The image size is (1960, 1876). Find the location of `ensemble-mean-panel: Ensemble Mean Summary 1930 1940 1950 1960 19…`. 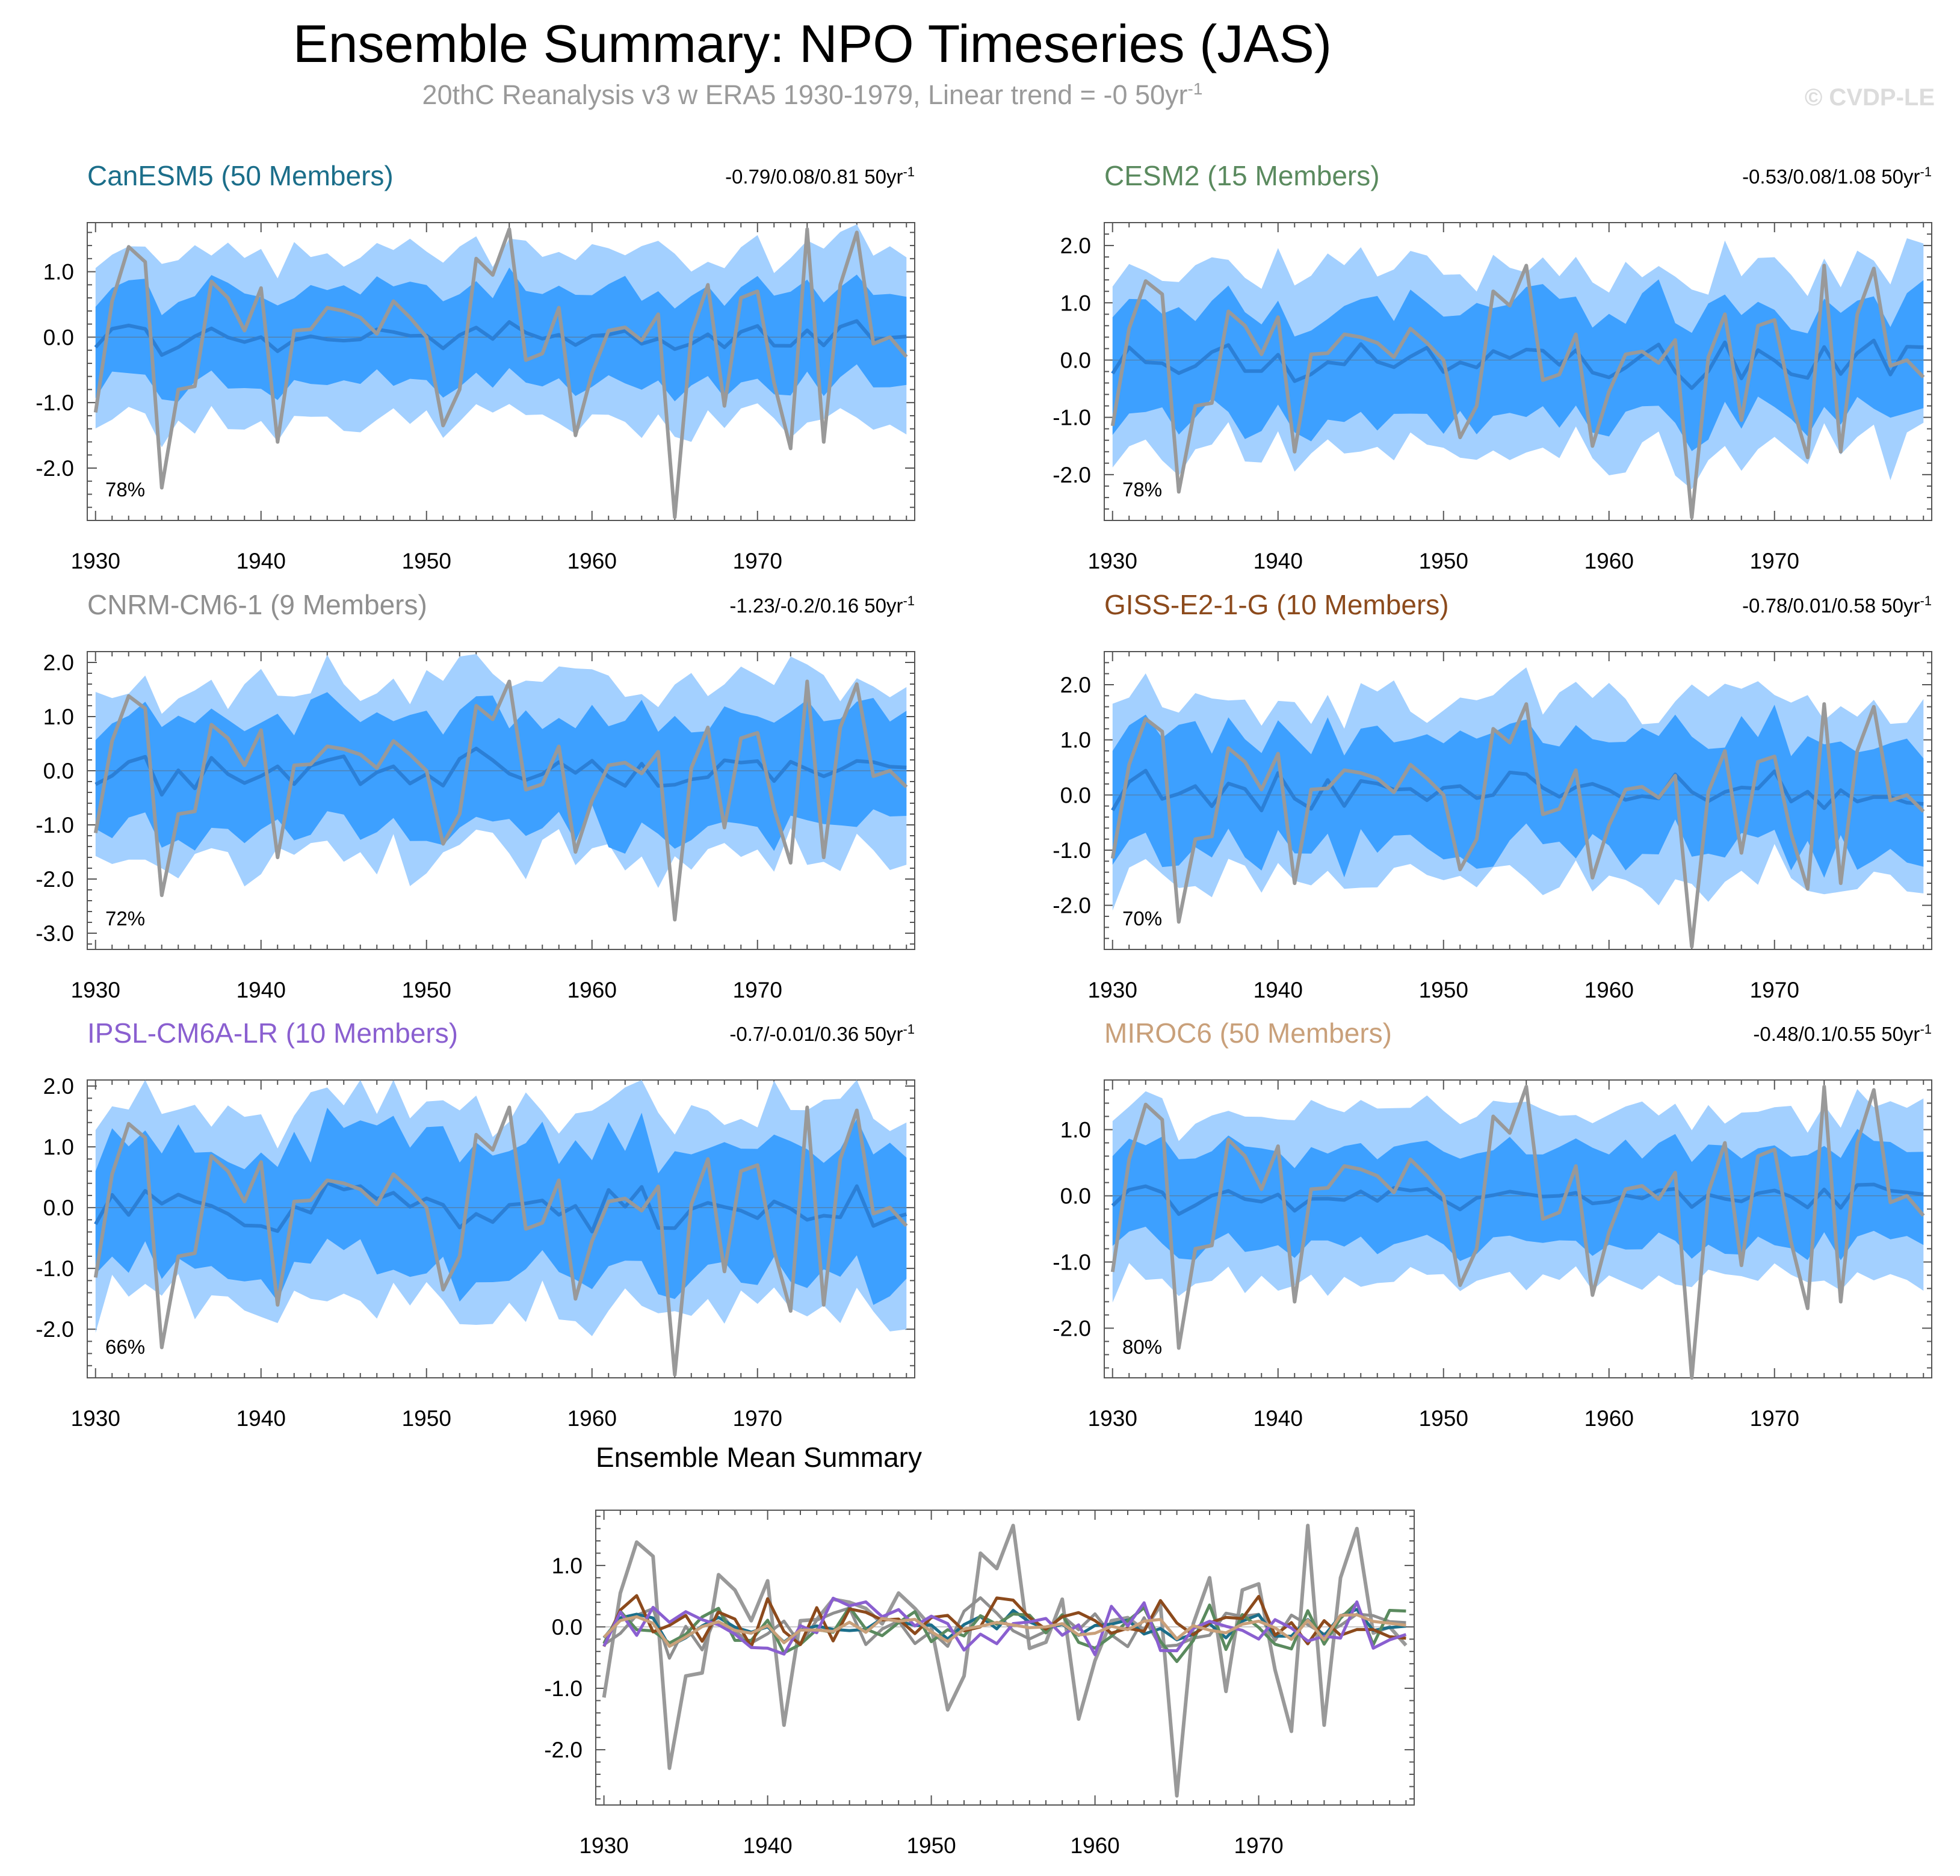

ensemble-mean-panel: Ensemble Mean Summary 1930 1940 1950 1960 19… is located at coordinates (969, 1657).